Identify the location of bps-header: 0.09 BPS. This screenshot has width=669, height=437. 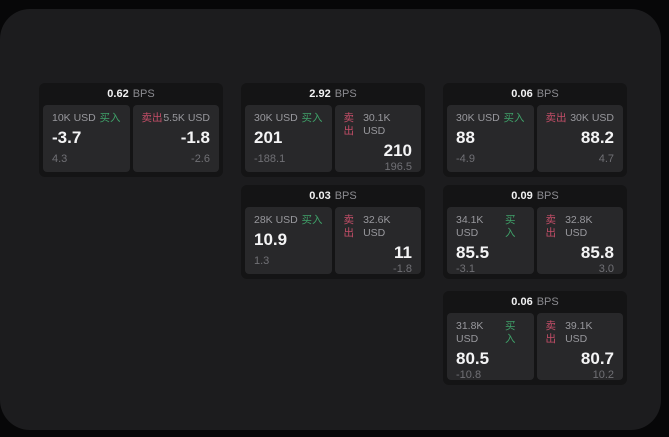
(535, 196).